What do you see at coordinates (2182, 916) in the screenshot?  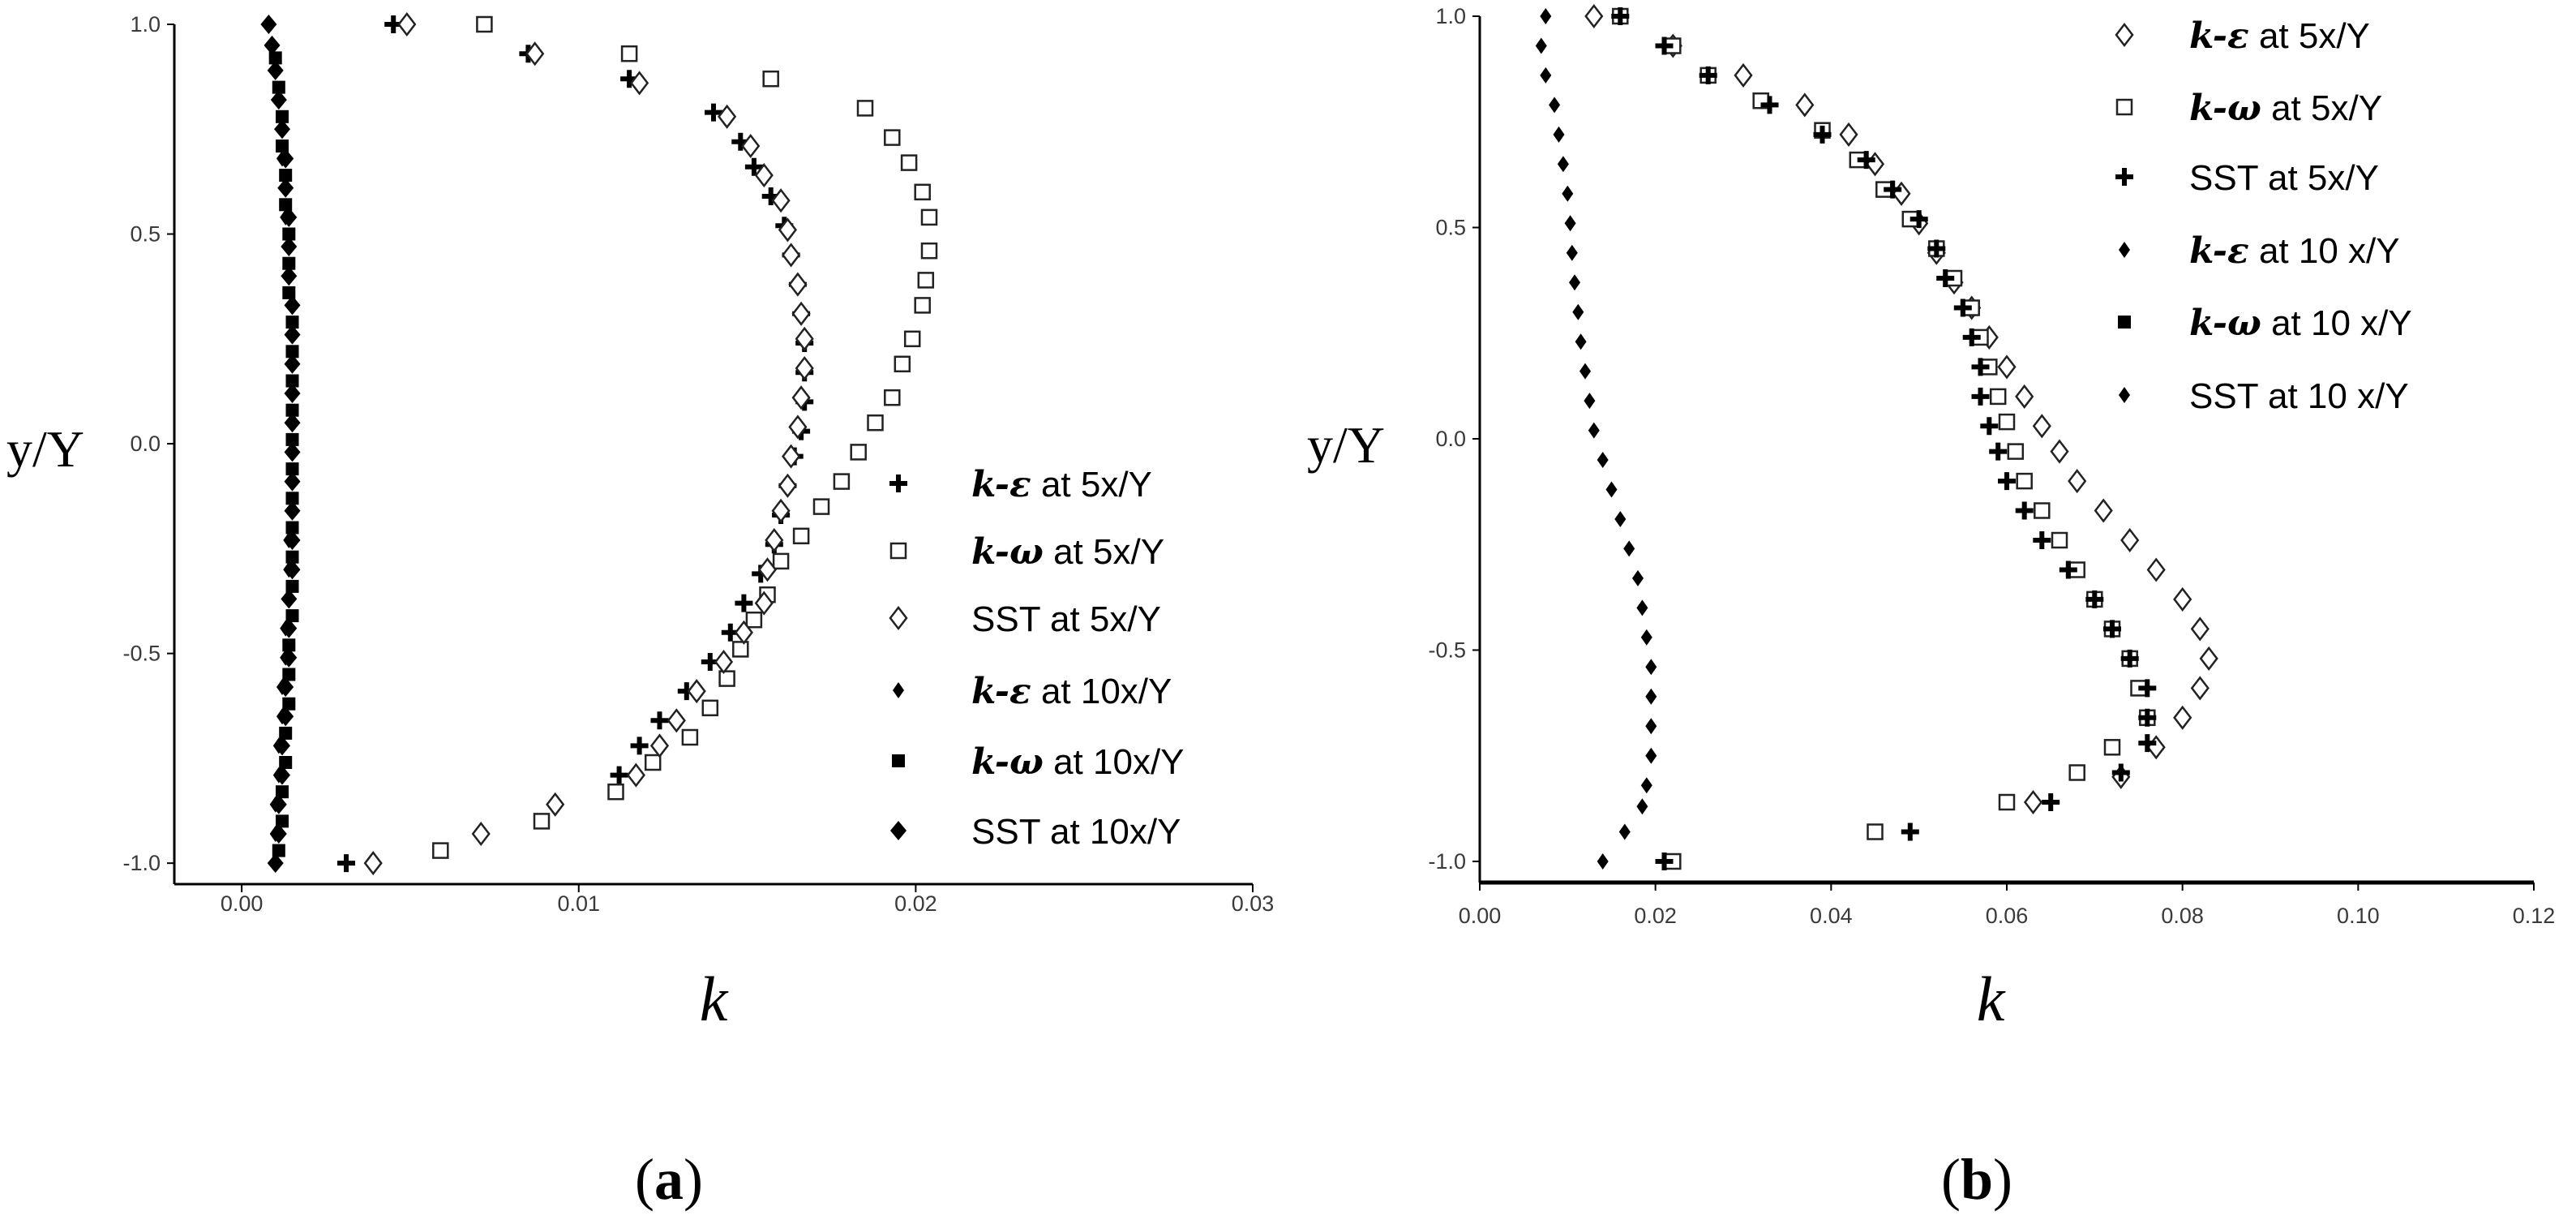 I see `chart-b-x-tick-label: 0.08` at bounding box center [2182, 916].